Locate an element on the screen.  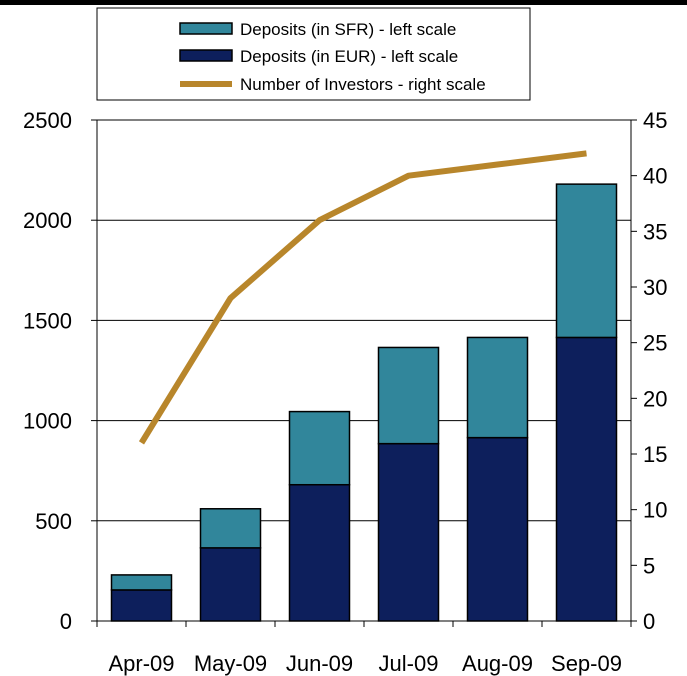
right-axis-tick-label: 30 is located at coordinates (655, 287).